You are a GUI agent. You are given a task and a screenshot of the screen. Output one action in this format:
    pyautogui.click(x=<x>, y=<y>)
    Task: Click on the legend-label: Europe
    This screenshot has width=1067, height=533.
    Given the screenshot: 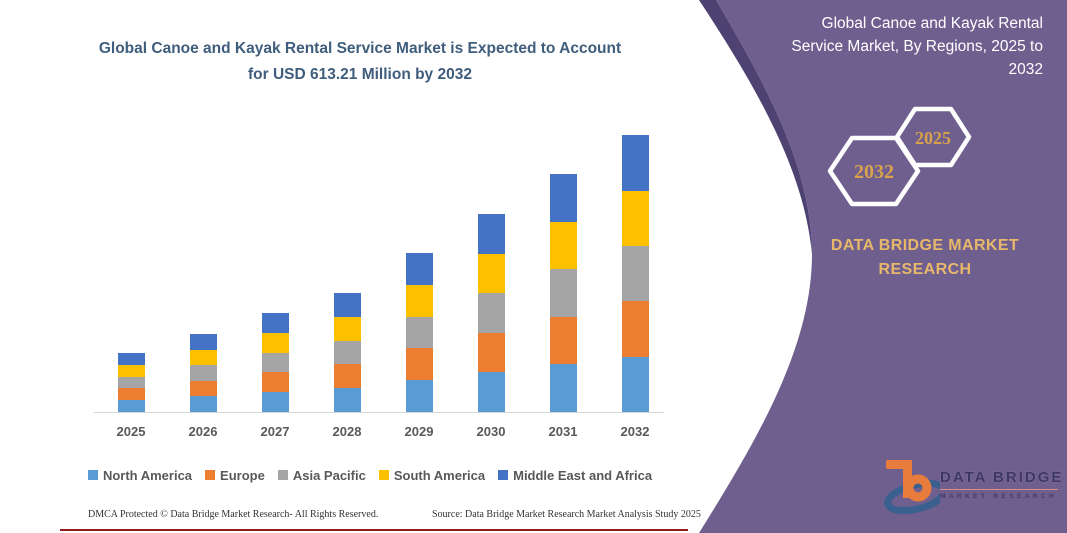 What is the action you would take?
    pyautogui.click(x=242, y=475)
    